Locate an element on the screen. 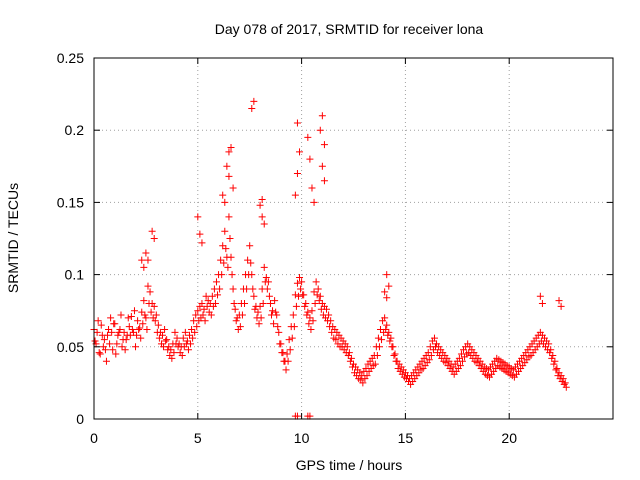 The image size is (640, 480). x-axis-label: GPS time / hours is located at coordinates (349, 465).